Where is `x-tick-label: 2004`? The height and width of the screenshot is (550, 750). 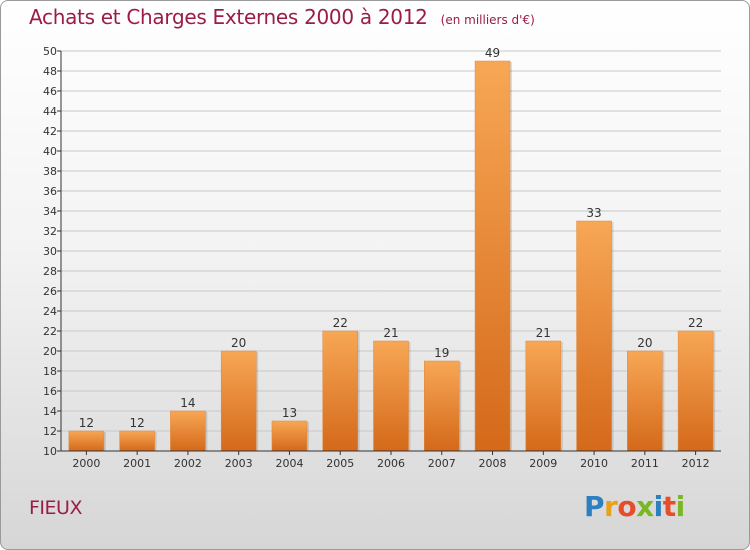
x-tick-label: 2004 is located at coordinates (289, 463).